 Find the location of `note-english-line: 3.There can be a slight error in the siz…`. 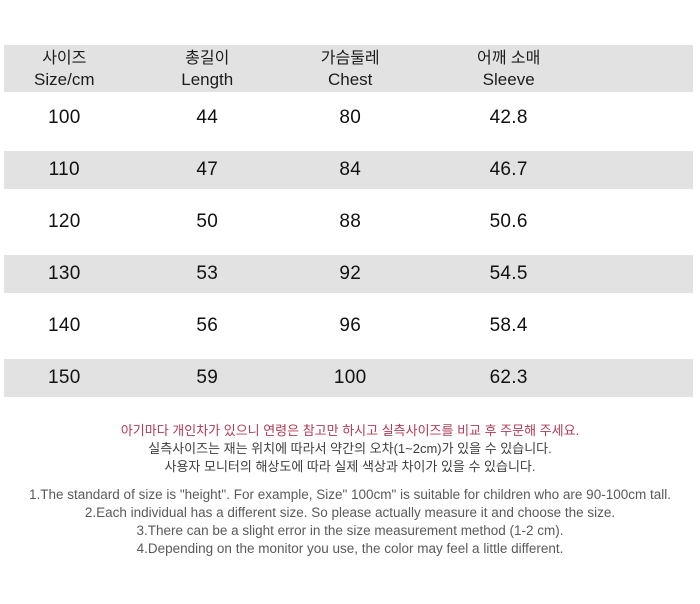

note-english-line: 3.There can be a slight error in the siz… is located at coordinates (350, 530).